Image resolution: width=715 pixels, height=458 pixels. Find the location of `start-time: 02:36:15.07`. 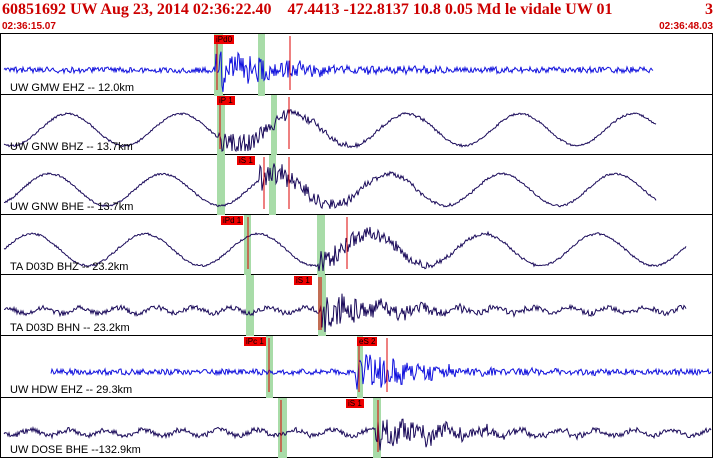

start-time: 02:36:15.07 is located at coordinates (29, 26).